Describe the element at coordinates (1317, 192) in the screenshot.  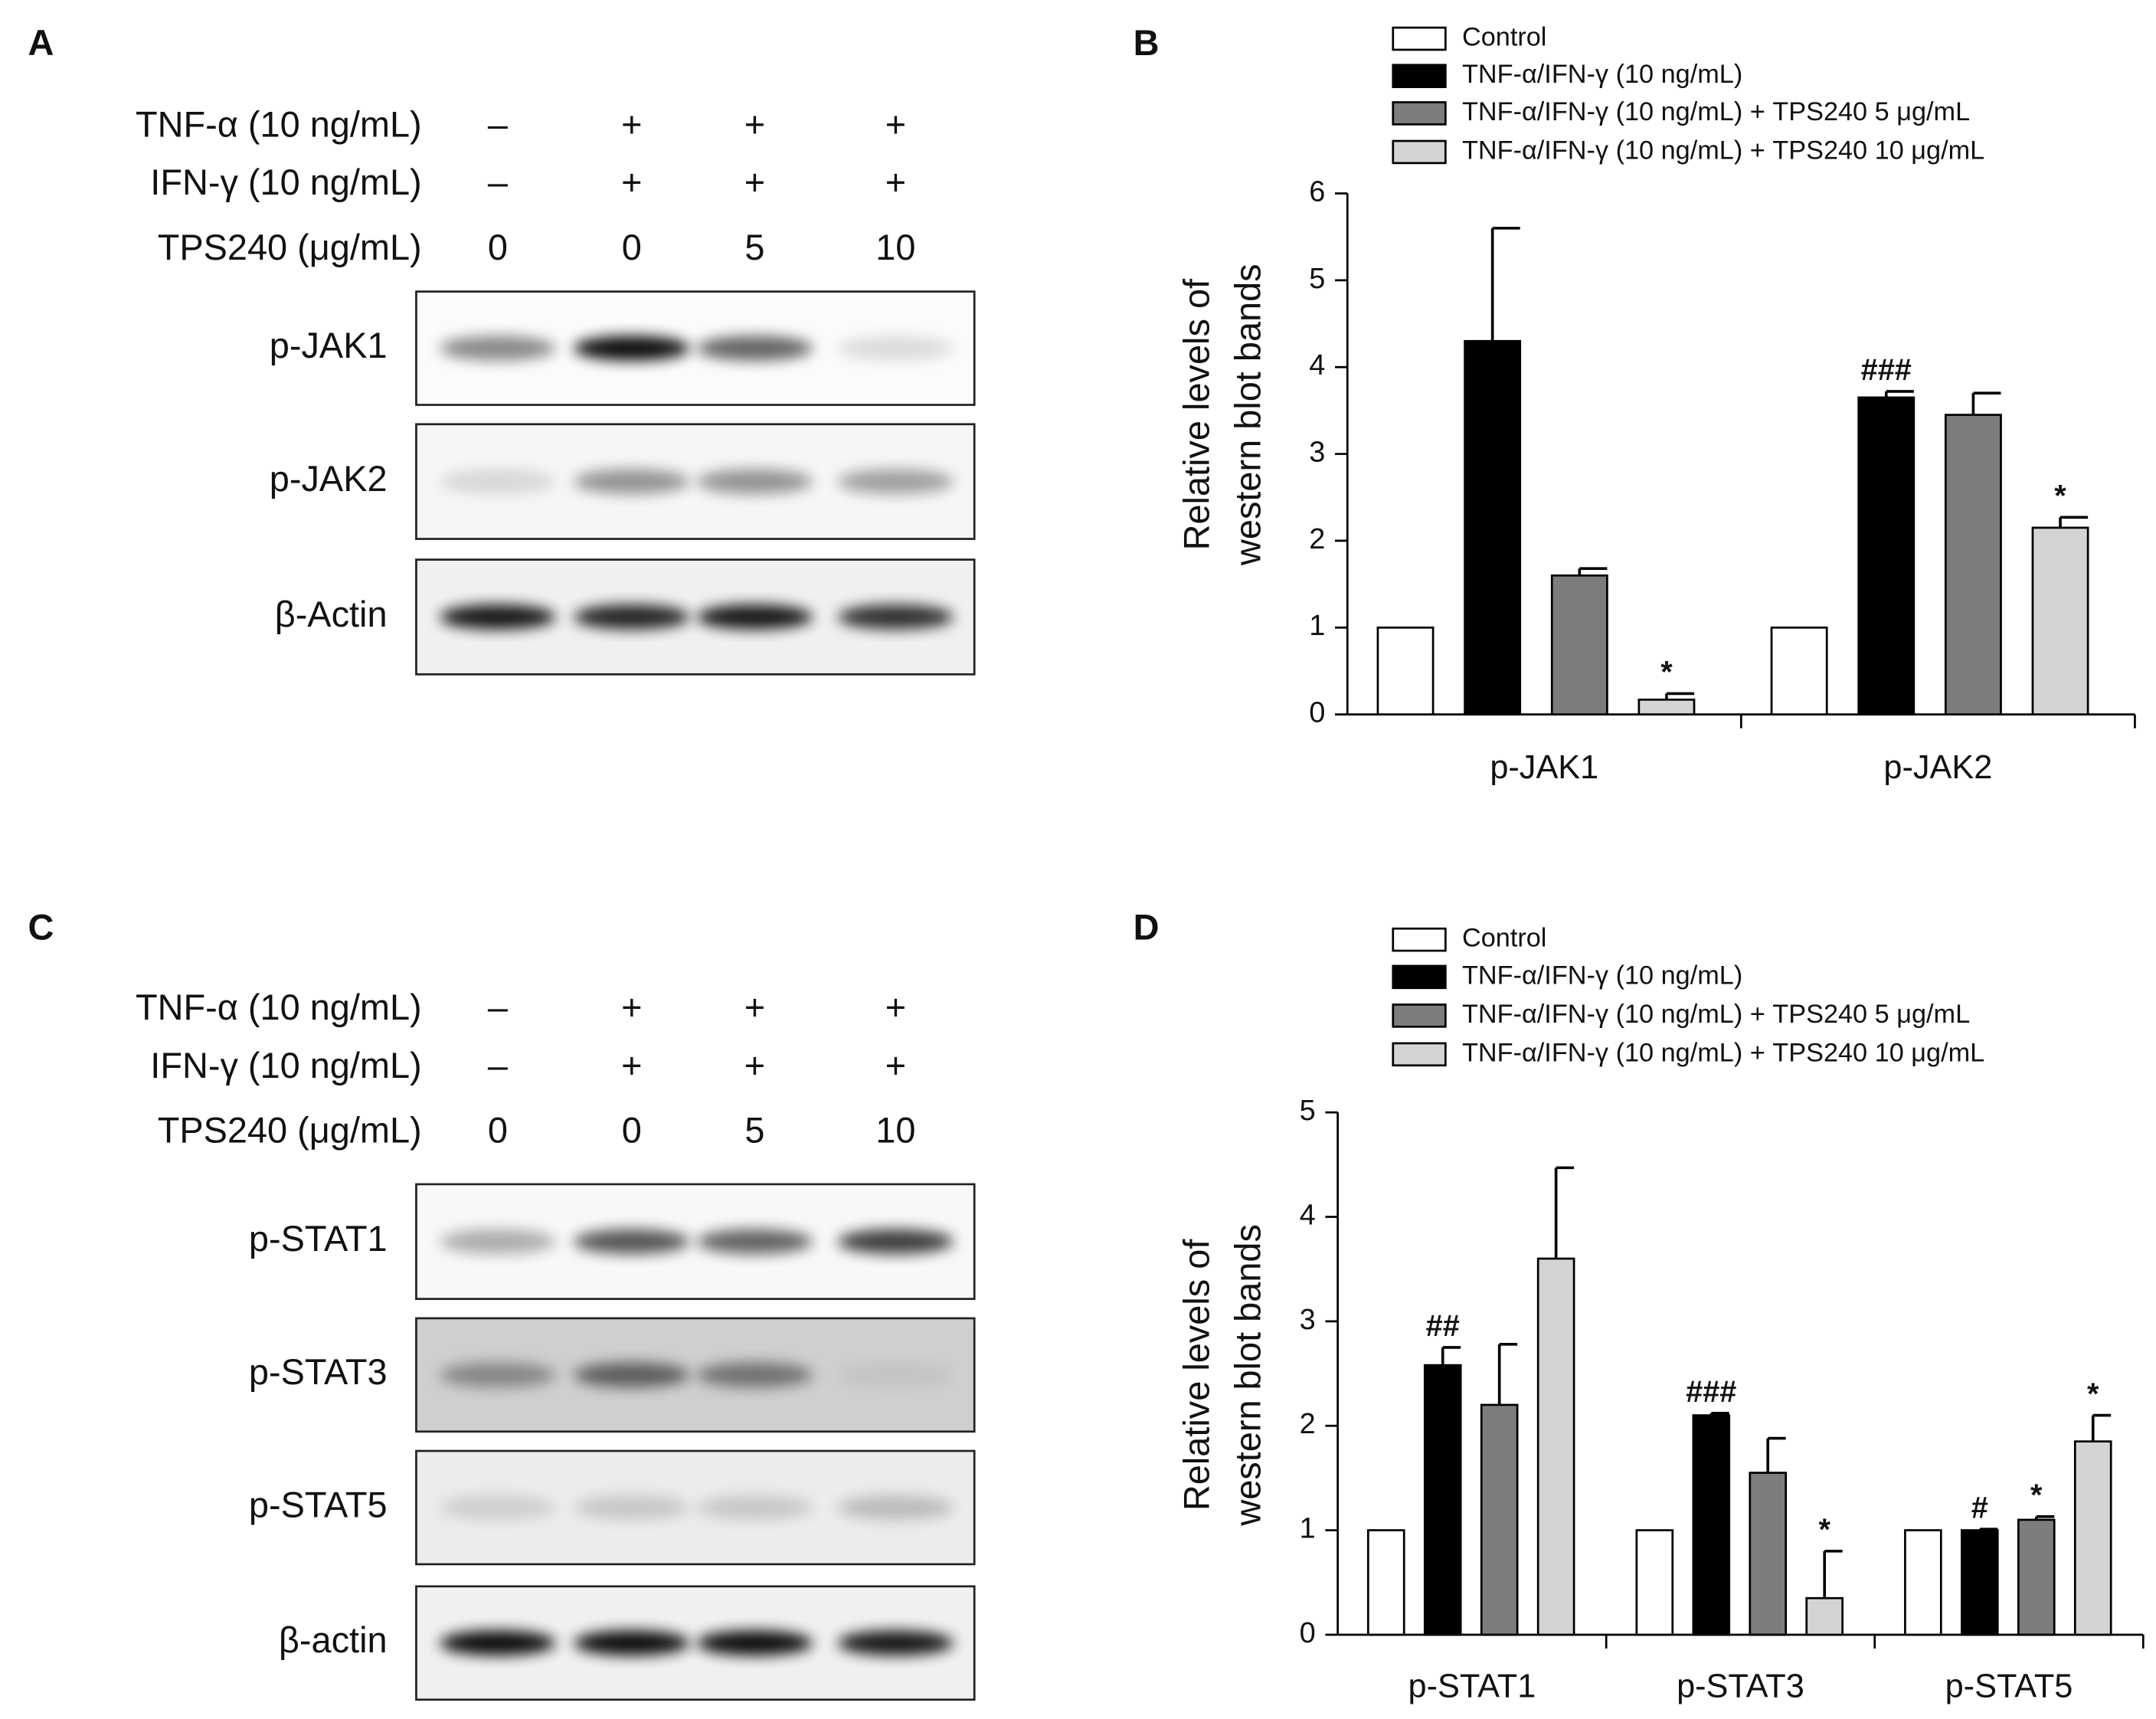
I see `y-tick-label: 6` at that location.